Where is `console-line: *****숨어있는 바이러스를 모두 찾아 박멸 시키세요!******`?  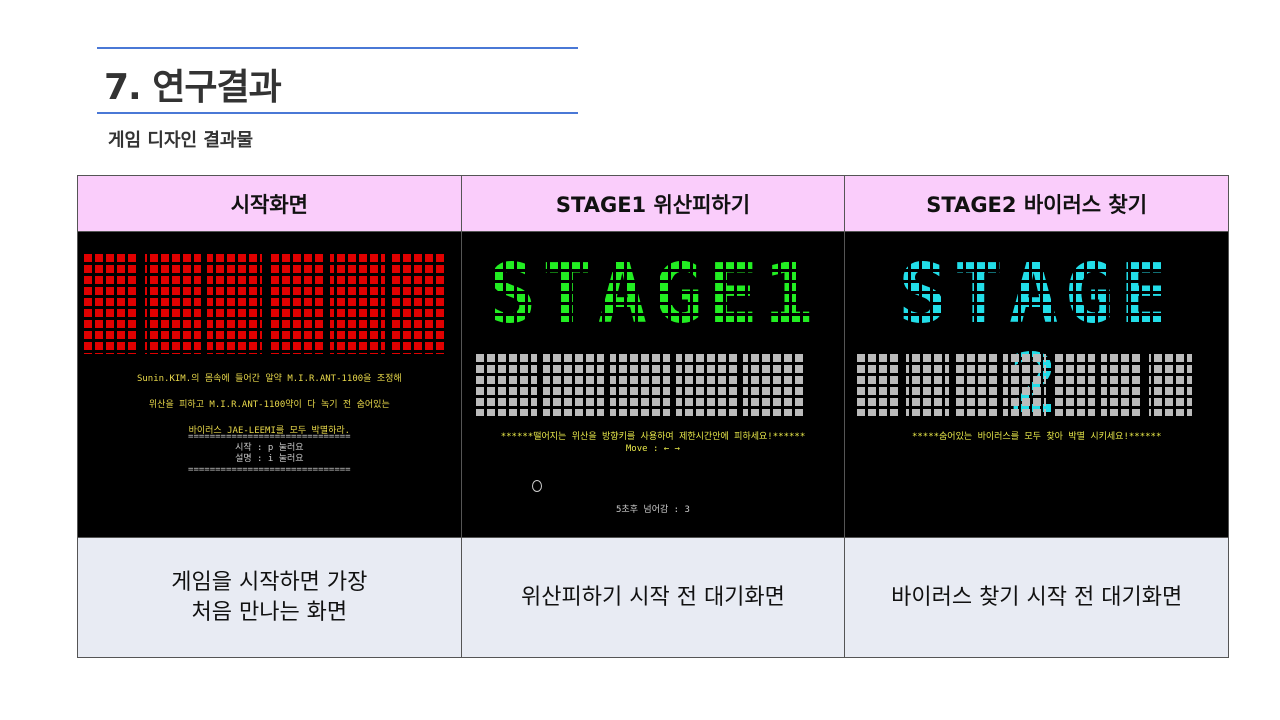 console-line: *****숨어있는 바이러스를 모두 찾아 박멸 시키세요!****** is located at coordinates (1036, 437).